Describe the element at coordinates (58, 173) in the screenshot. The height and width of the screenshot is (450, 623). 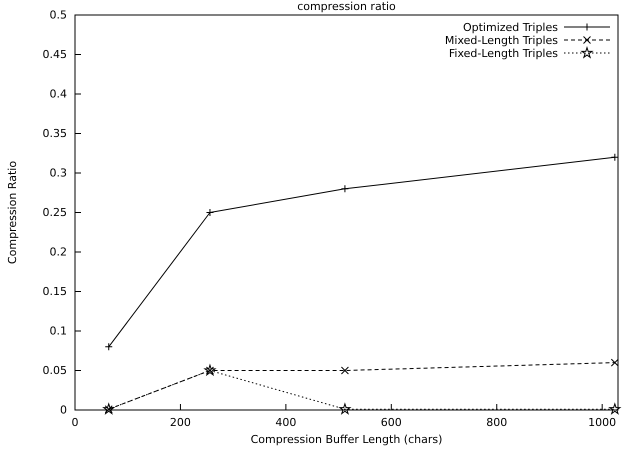
I see `y-tick-label: 0.3` at that location.